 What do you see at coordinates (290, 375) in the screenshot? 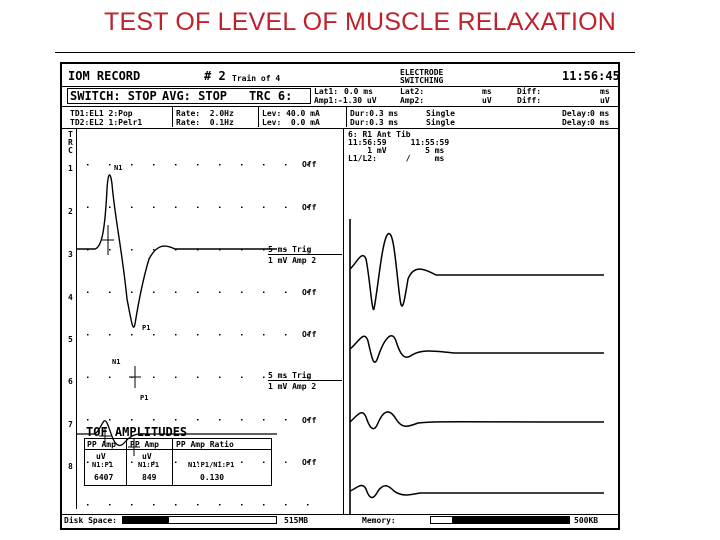
I see `trace-label-trig-2: 5 ms Trig` at bounding box center [290, 375].